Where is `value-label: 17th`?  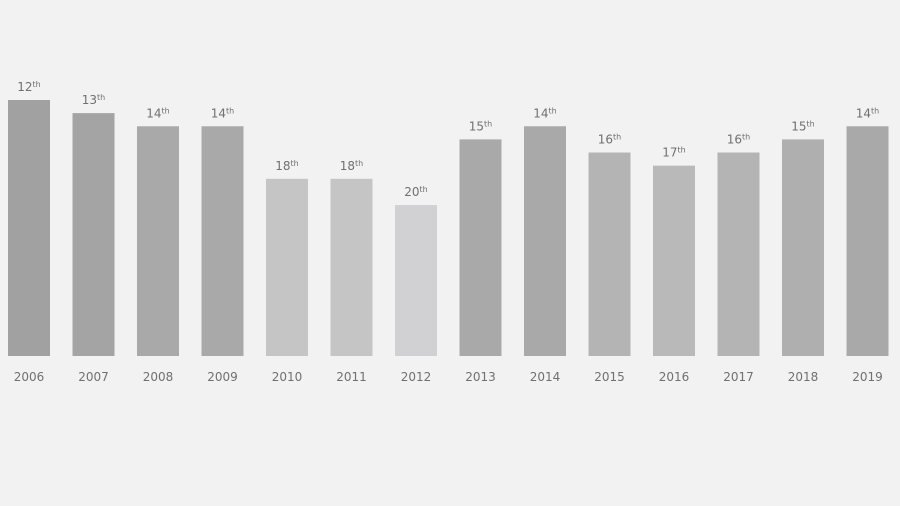 value-label: 17th is located at coordinates (674, 153).